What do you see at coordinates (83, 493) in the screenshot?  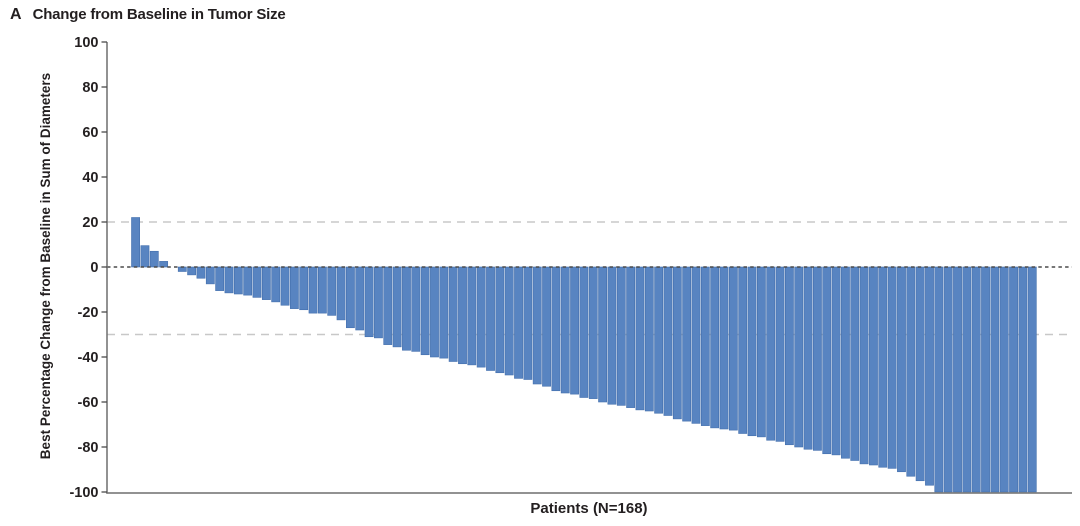 I see `y-tick-label: -100` at bounding box center [83, 493].